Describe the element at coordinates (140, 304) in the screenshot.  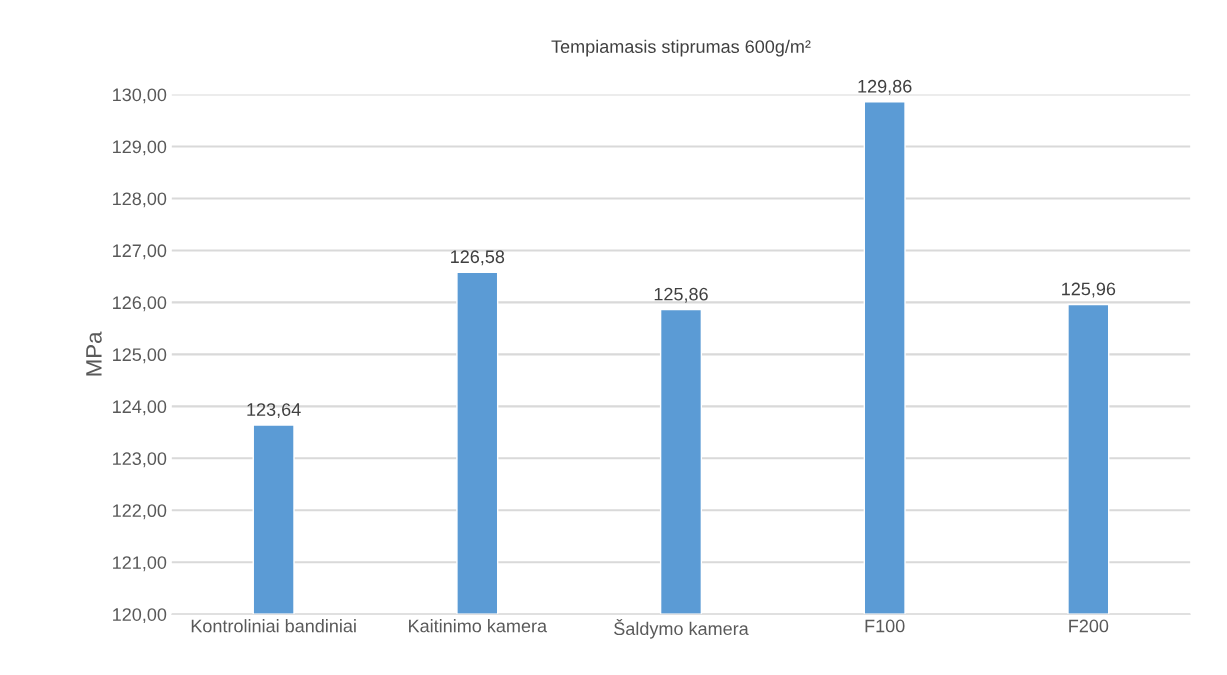
I see `y-tick-label: 126,00` at that location.